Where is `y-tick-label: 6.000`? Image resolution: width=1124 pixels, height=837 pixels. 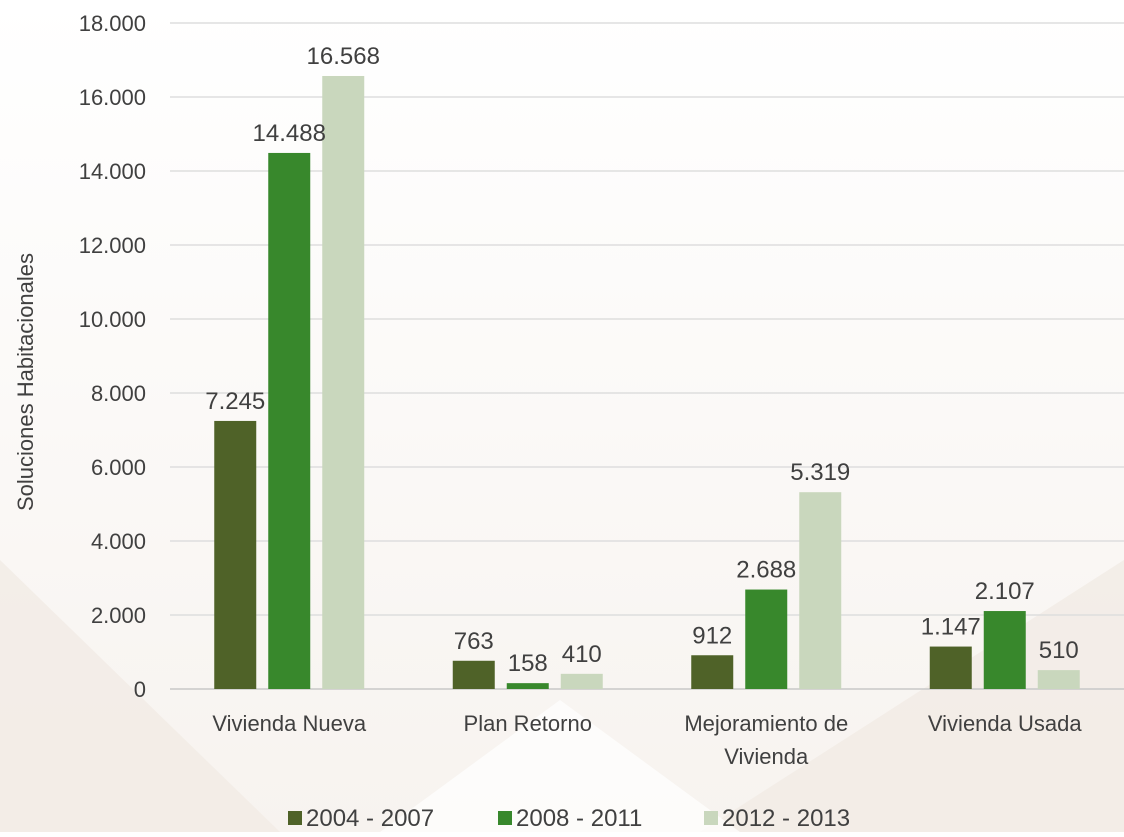
y-tick-label: 6.000 is located at coordinates (118, 467).